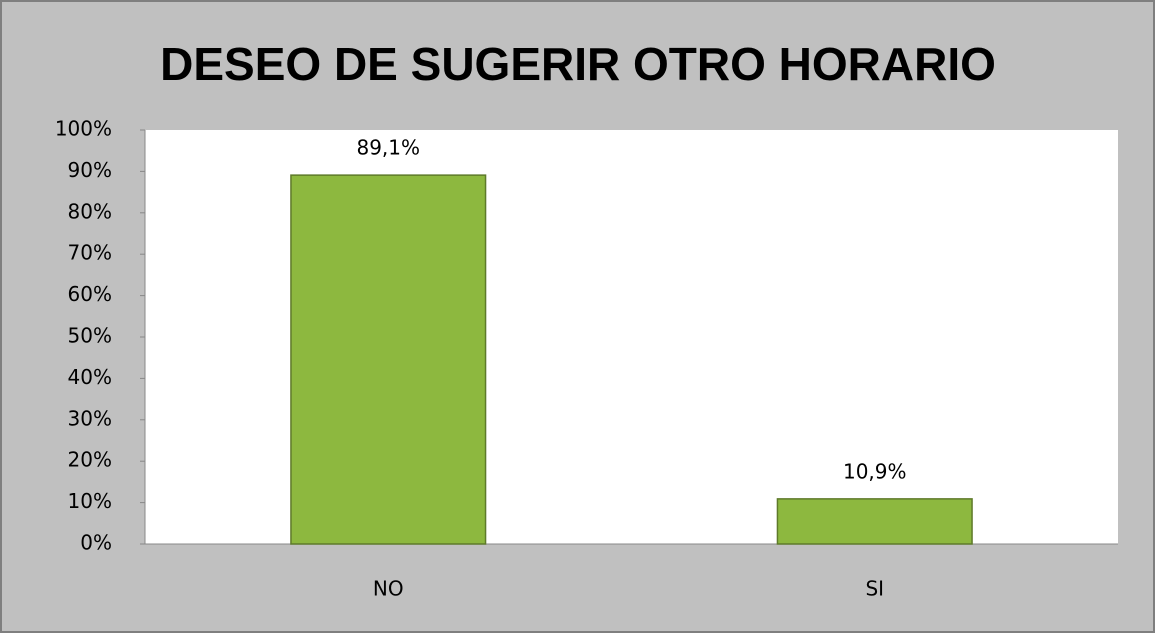 This screenshot has width=1155, height=633. What do you see at coordinates (90, 460) in the screenshot?
I see `y-tick-label: 20%` at bounding box center [90, 460].